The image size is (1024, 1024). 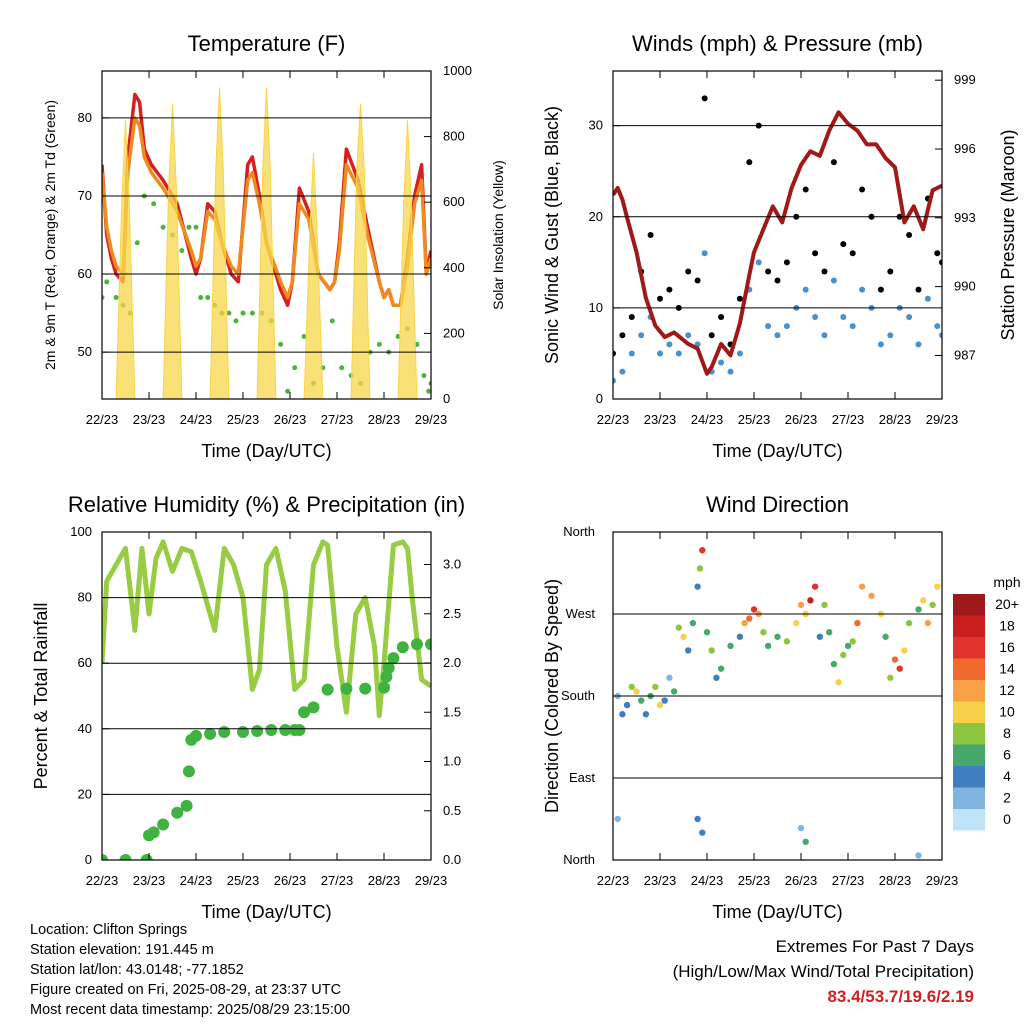 I want to click on temperature-y2tick-label: 600, so click(x=454, y=201).